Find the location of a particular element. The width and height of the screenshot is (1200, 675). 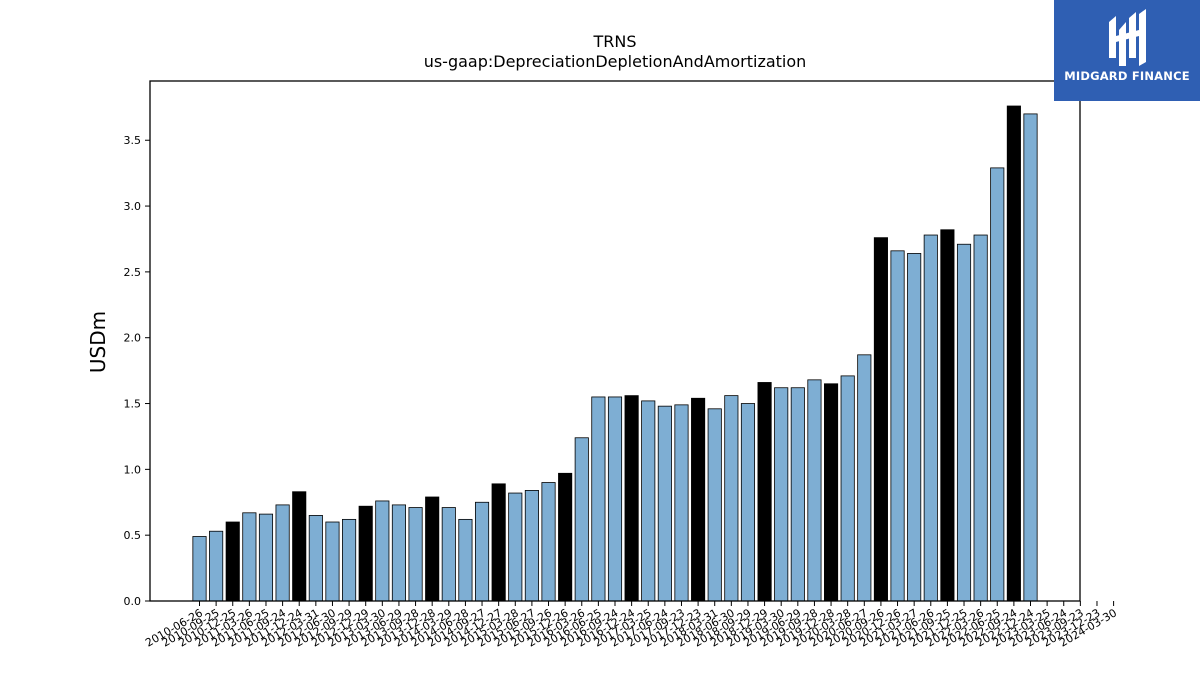

y-tick-label: 3.0 is located at coordinates (133, 206).